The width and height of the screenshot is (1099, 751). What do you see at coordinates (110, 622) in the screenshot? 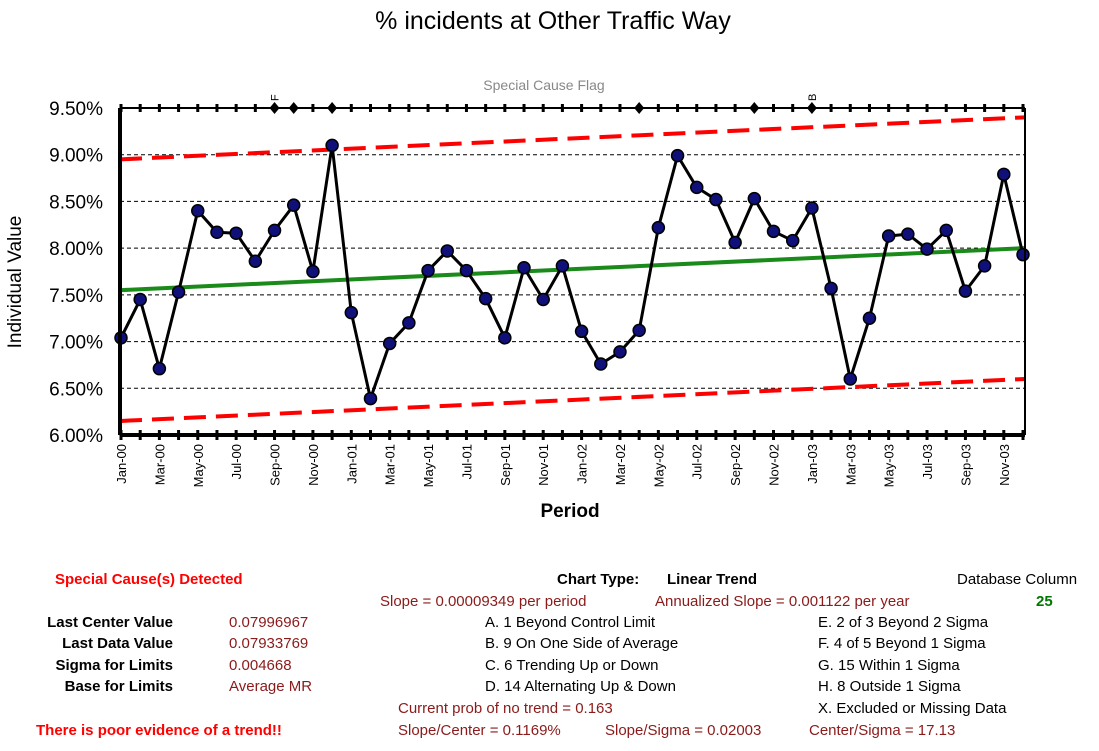
I see `last-center-label: Last Center Value` at bounding box center [110, 622].